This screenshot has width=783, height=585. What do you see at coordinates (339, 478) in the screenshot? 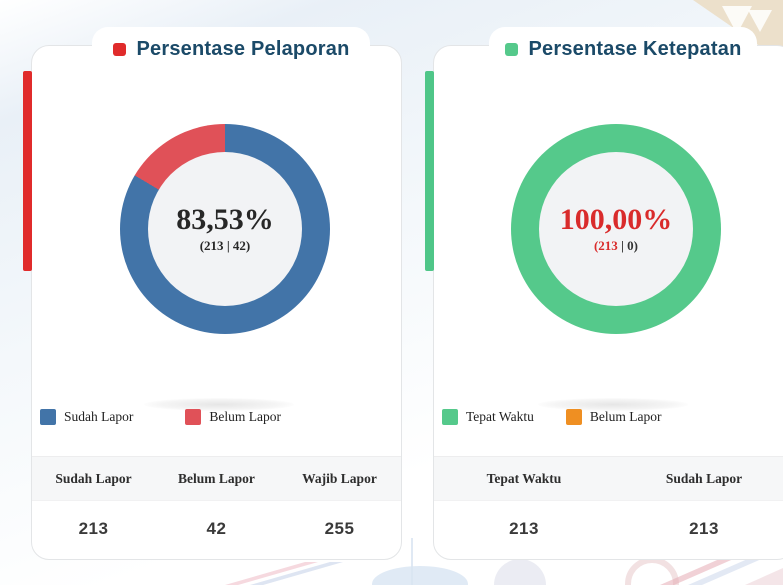
I see `stat-header-wajib-lapor: Wajib Lapor` at bounding box center [339, 478].